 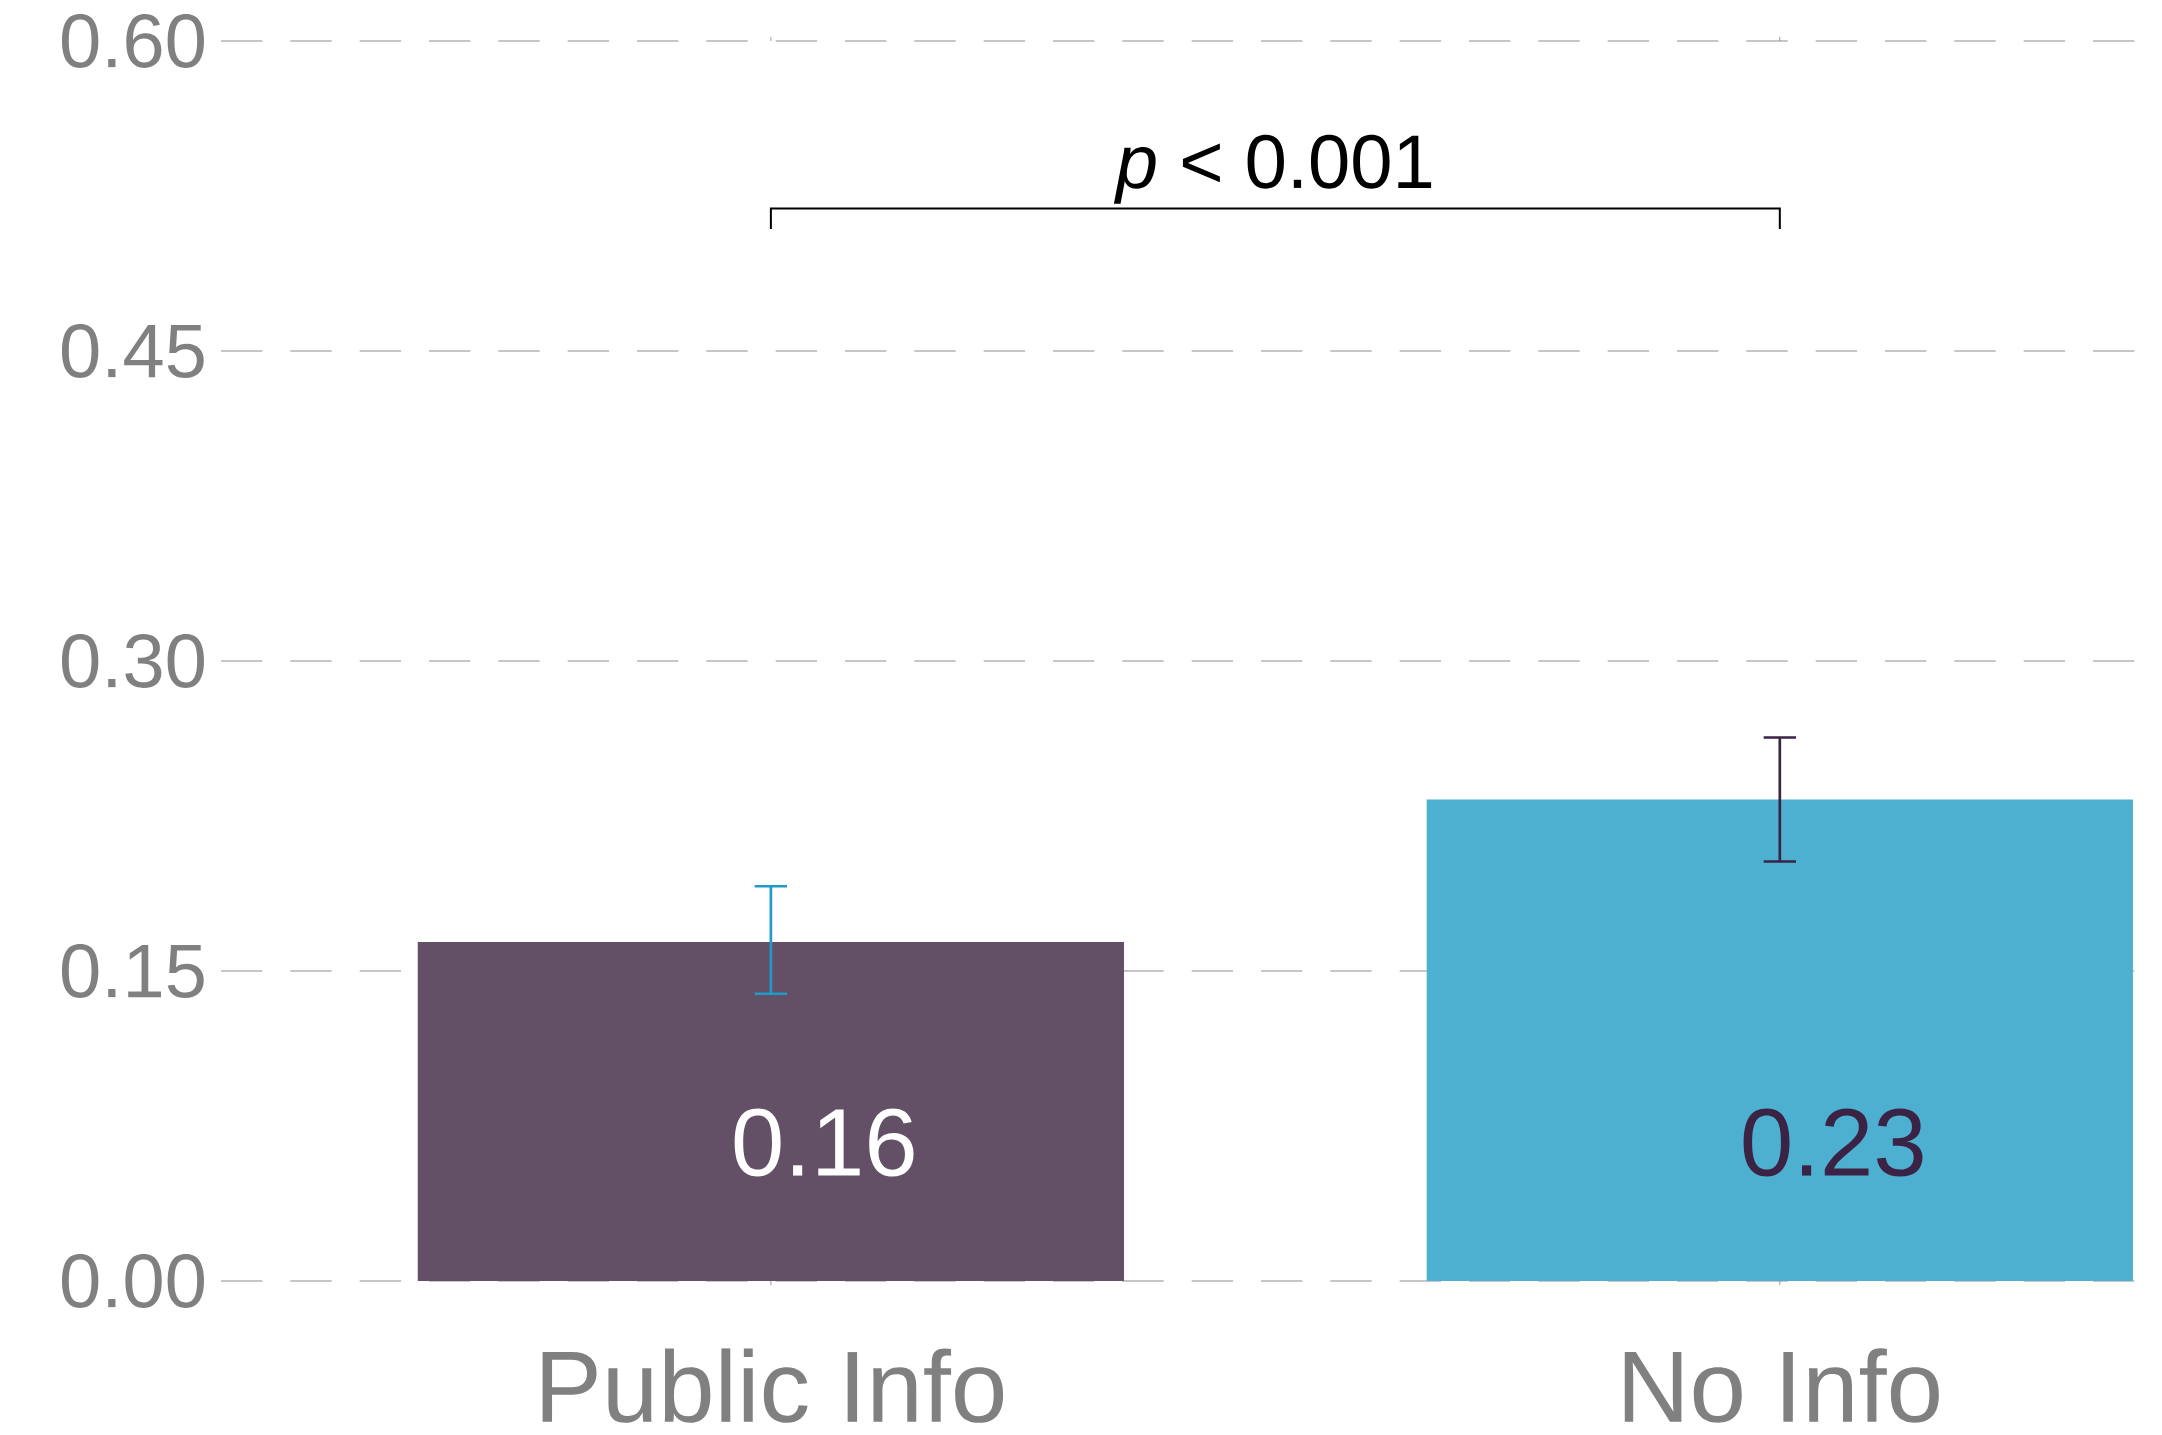 What do you see at coordinates (133, 351) in the screenshot?
I see `y-tick-label: 0.45` at bounding box center [133, 351].